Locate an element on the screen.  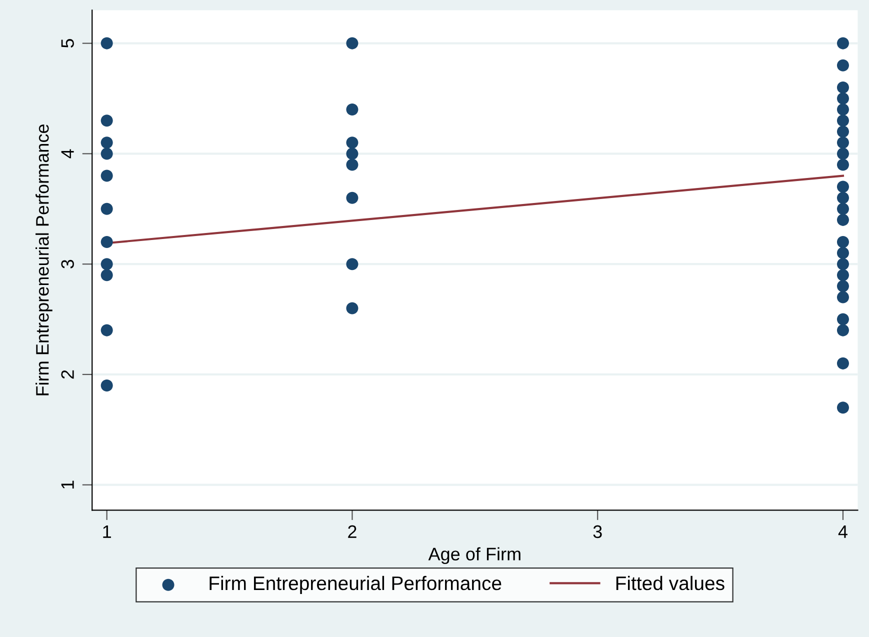
legend-label: Fitted values is located at coordinates (670, 583).